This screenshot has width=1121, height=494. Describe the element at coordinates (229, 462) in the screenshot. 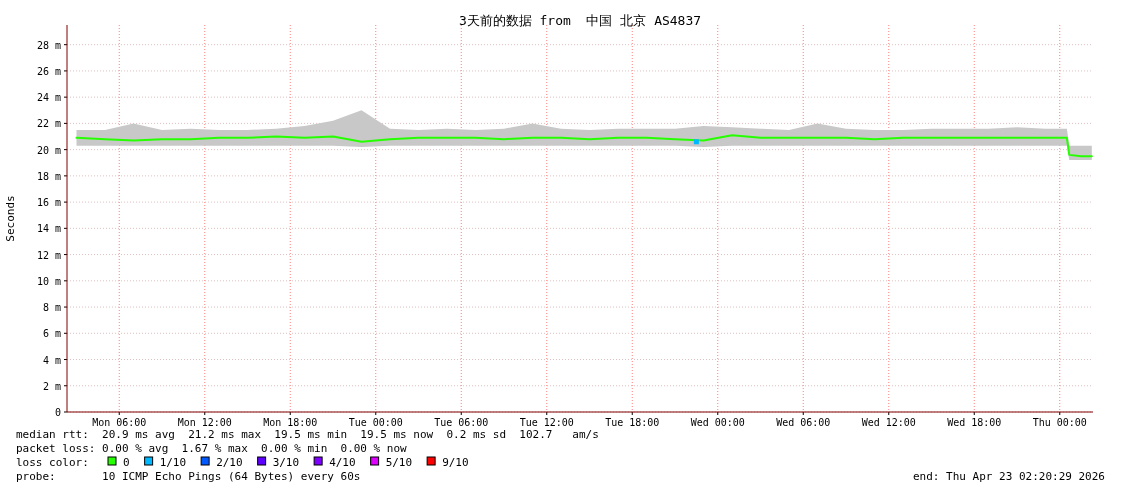

I see `legend-label: 2/10` at that location.